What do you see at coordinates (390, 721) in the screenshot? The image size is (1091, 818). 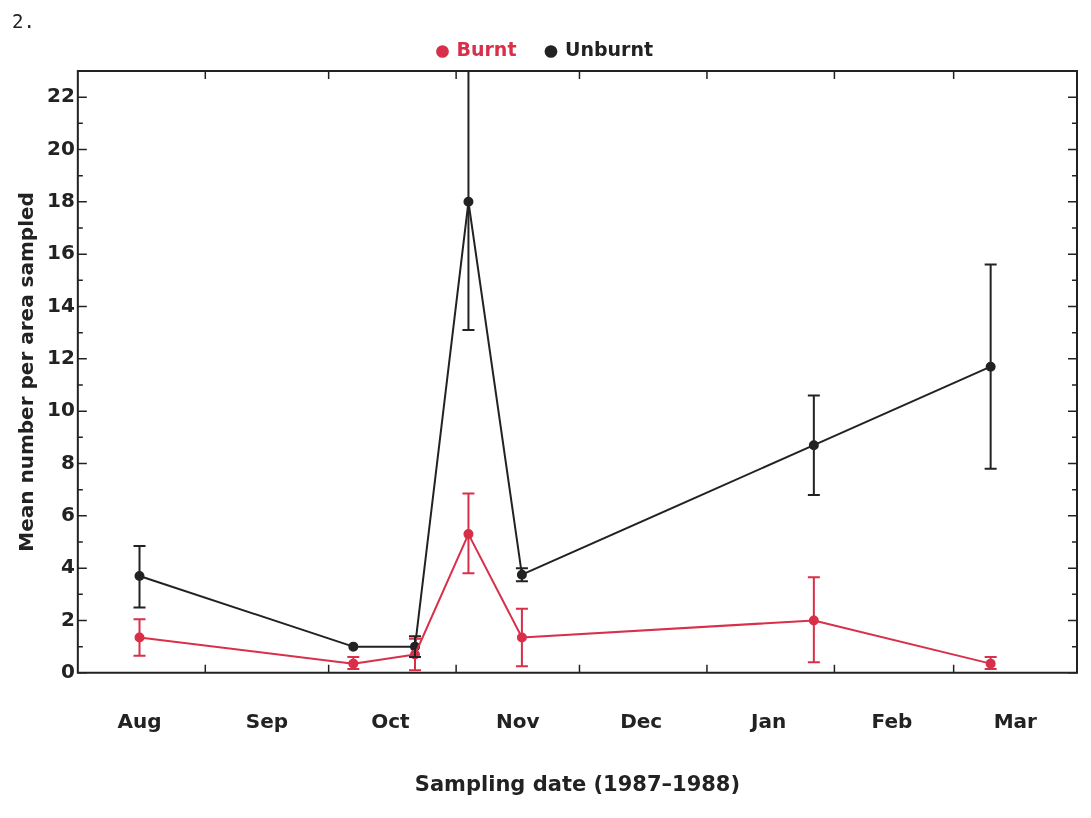 I see `x-tick-label: Oct` at bounding box center [390, 721].